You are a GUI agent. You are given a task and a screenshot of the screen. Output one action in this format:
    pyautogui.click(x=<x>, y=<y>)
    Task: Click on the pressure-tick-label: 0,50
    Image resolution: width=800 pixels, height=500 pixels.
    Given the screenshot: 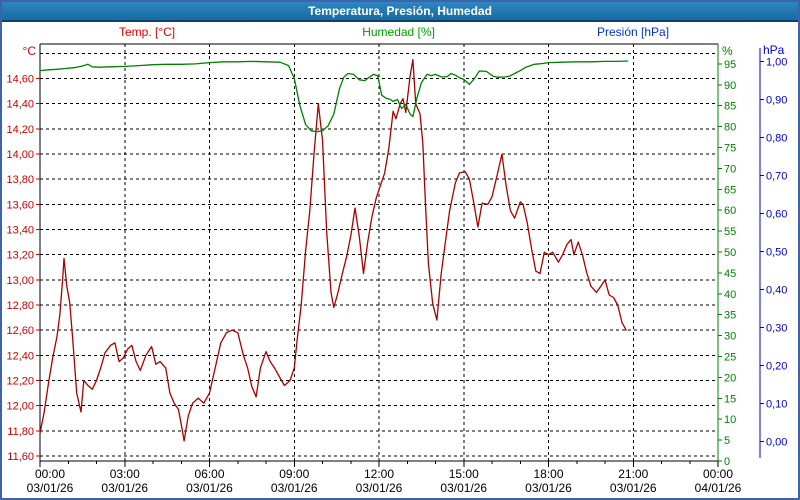 What is the action you would take?
    pyautogui.click(x=776, y=253)
    